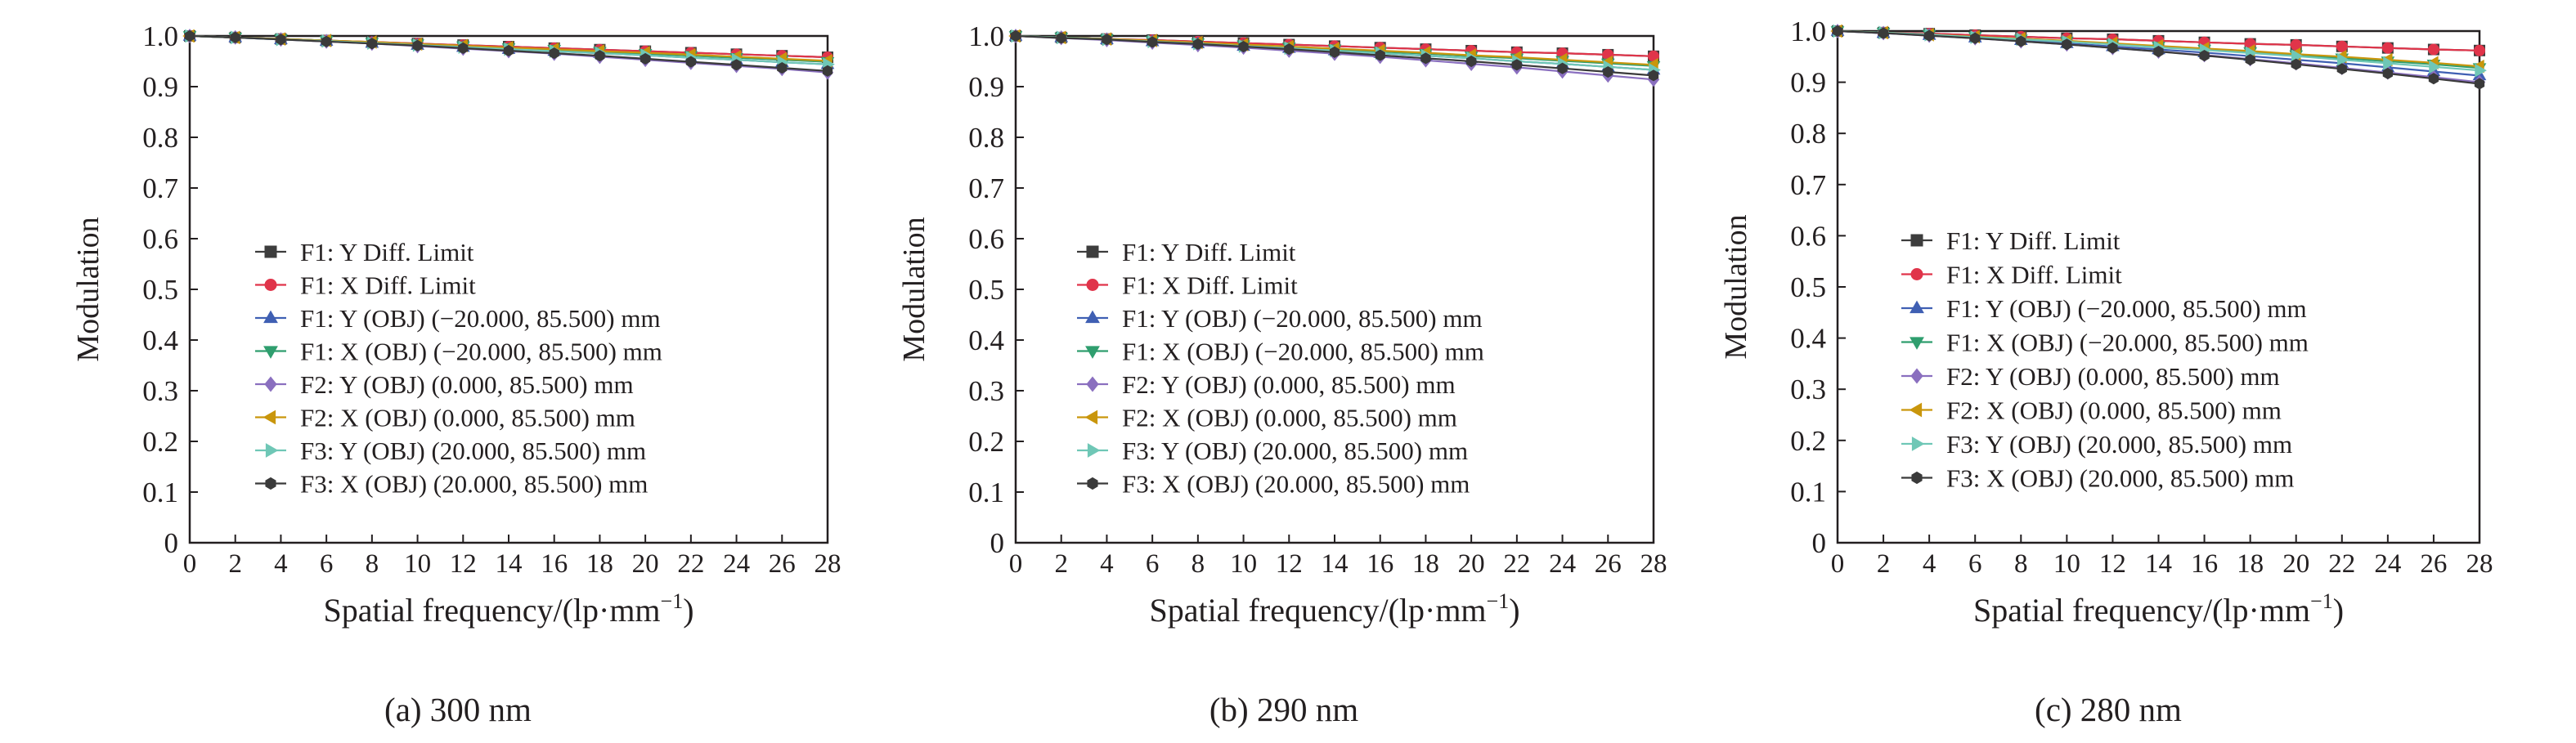  I want to click on x-axis-label-close: ), so click(2338, 610).